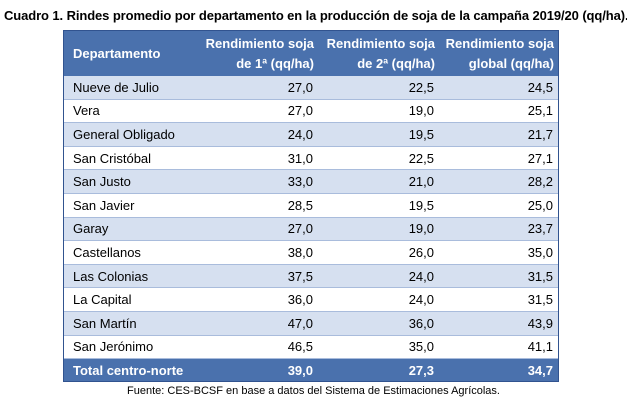 Image resolution: width=627 pixels, height=402 pixels. What do you see at coordinates (130, 299) in the screenshot?
I see `department-cell: La Capital` at bounding box center [130, 299].